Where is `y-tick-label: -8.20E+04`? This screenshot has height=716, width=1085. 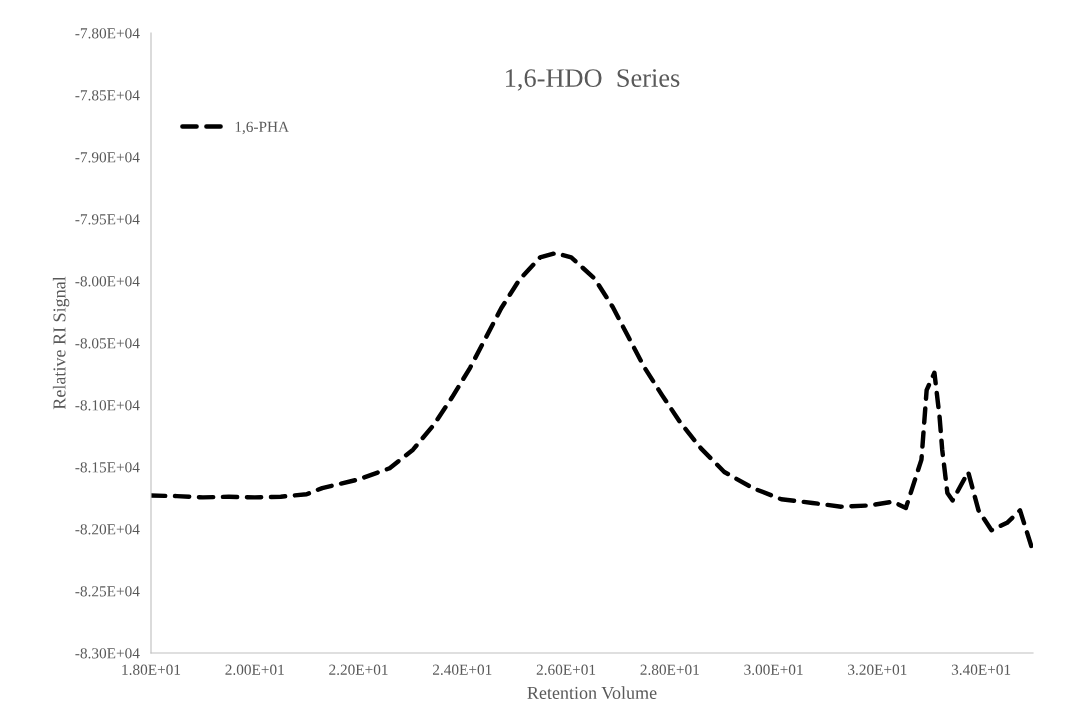 y-tick-label: -8.20E+04 is located at coordinates (107, 529).